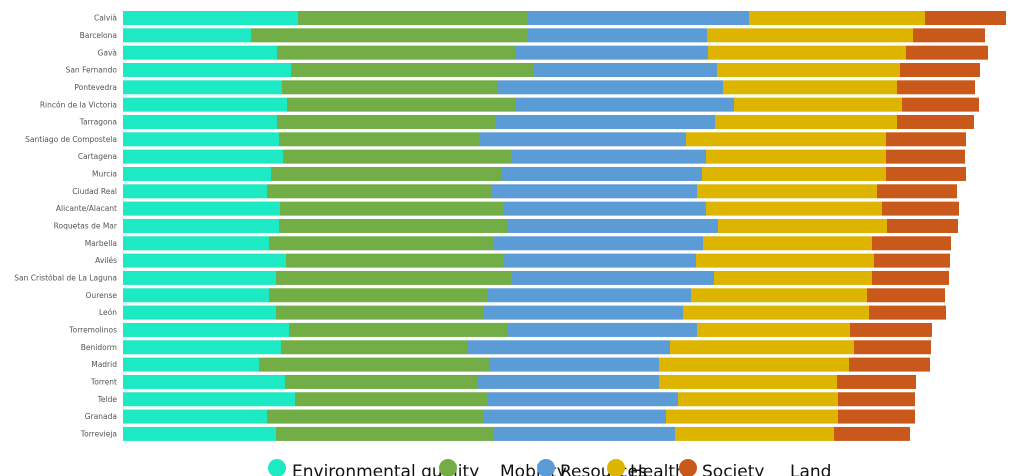 This screenshot has width=1024, height=476. Describe the element at coordinates (583, 312) in the screenshot. I see `bar-leon-resources` at that location.